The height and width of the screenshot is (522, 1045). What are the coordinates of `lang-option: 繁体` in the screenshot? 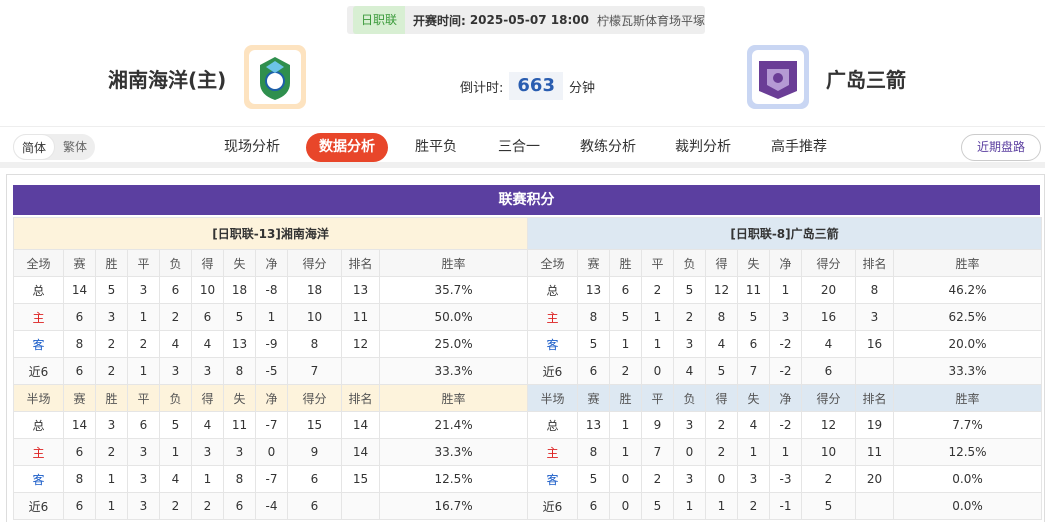 It's located at (75, 147).